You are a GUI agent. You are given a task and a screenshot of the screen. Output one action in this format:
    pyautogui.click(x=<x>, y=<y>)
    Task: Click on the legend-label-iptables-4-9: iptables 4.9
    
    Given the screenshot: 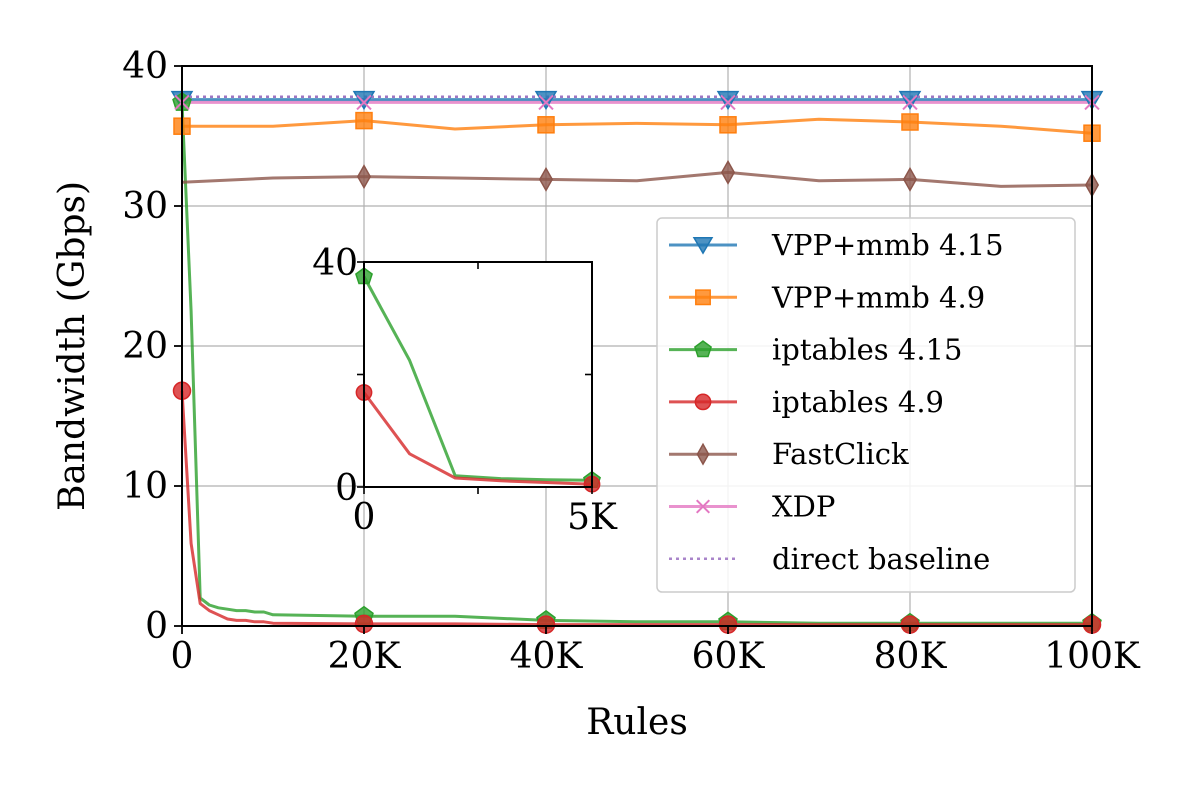 What is the action you would take?
    pyautogui.click(x=858, y=402)
    